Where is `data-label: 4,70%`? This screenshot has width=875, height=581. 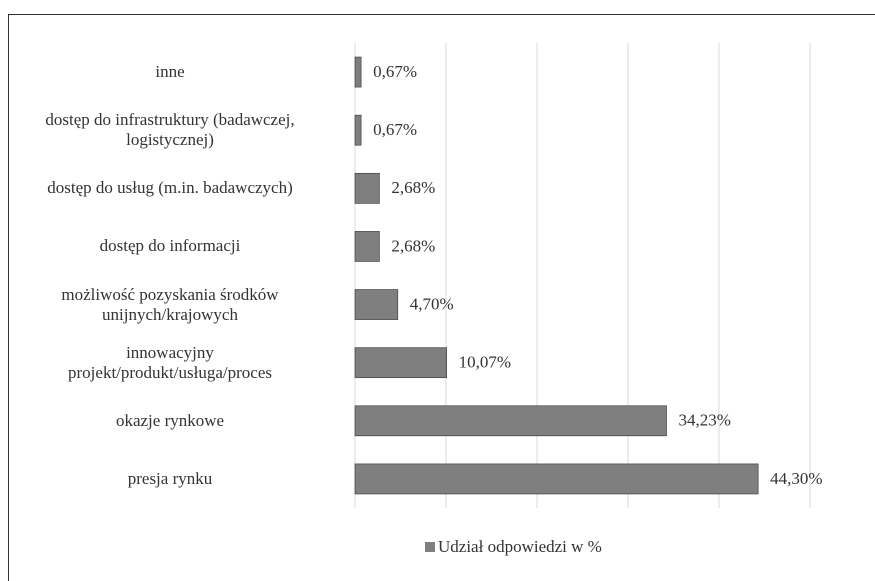 data-label: 4,70% is located at coordinates (432, 303).